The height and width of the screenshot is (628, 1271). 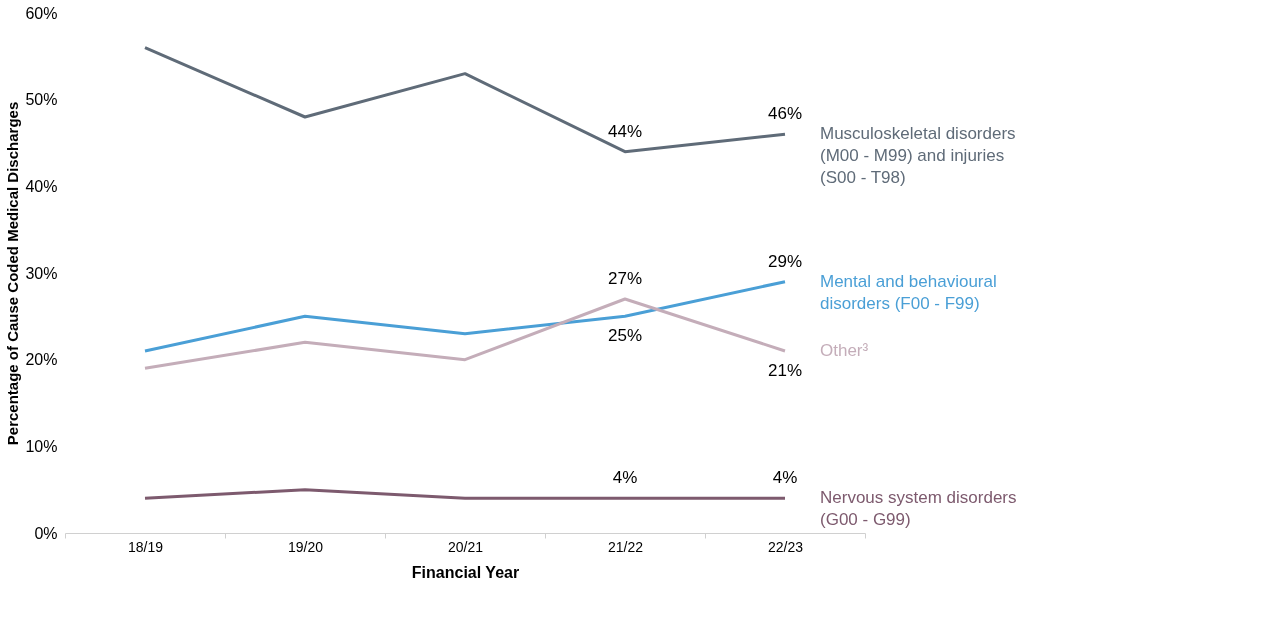 What do you see at coordinates (145, 546) in the screenshot?
I see `x-tick-label: 18/19` at bounding box center [145, 546].